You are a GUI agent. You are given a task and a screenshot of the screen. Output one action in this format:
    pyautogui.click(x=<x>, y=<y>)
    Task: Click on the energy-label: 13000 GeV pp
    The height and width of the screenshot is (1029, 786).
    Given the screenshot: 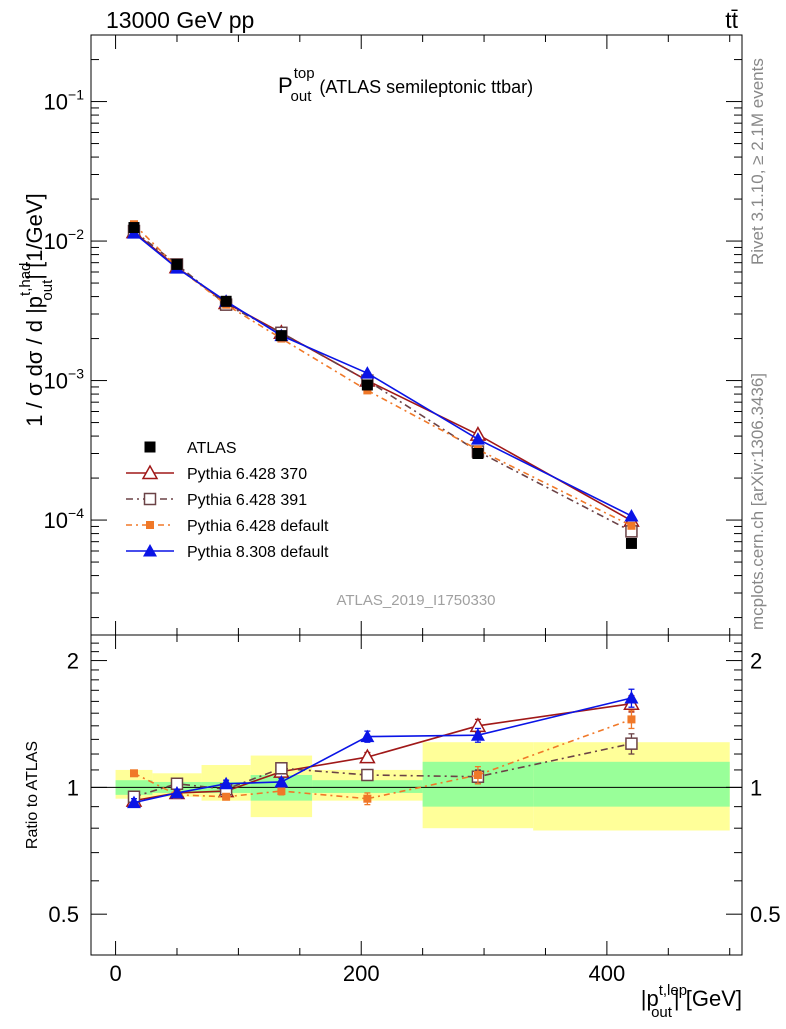 What is the action you would take?
    pyautogui.click(x=180, y=20)
    